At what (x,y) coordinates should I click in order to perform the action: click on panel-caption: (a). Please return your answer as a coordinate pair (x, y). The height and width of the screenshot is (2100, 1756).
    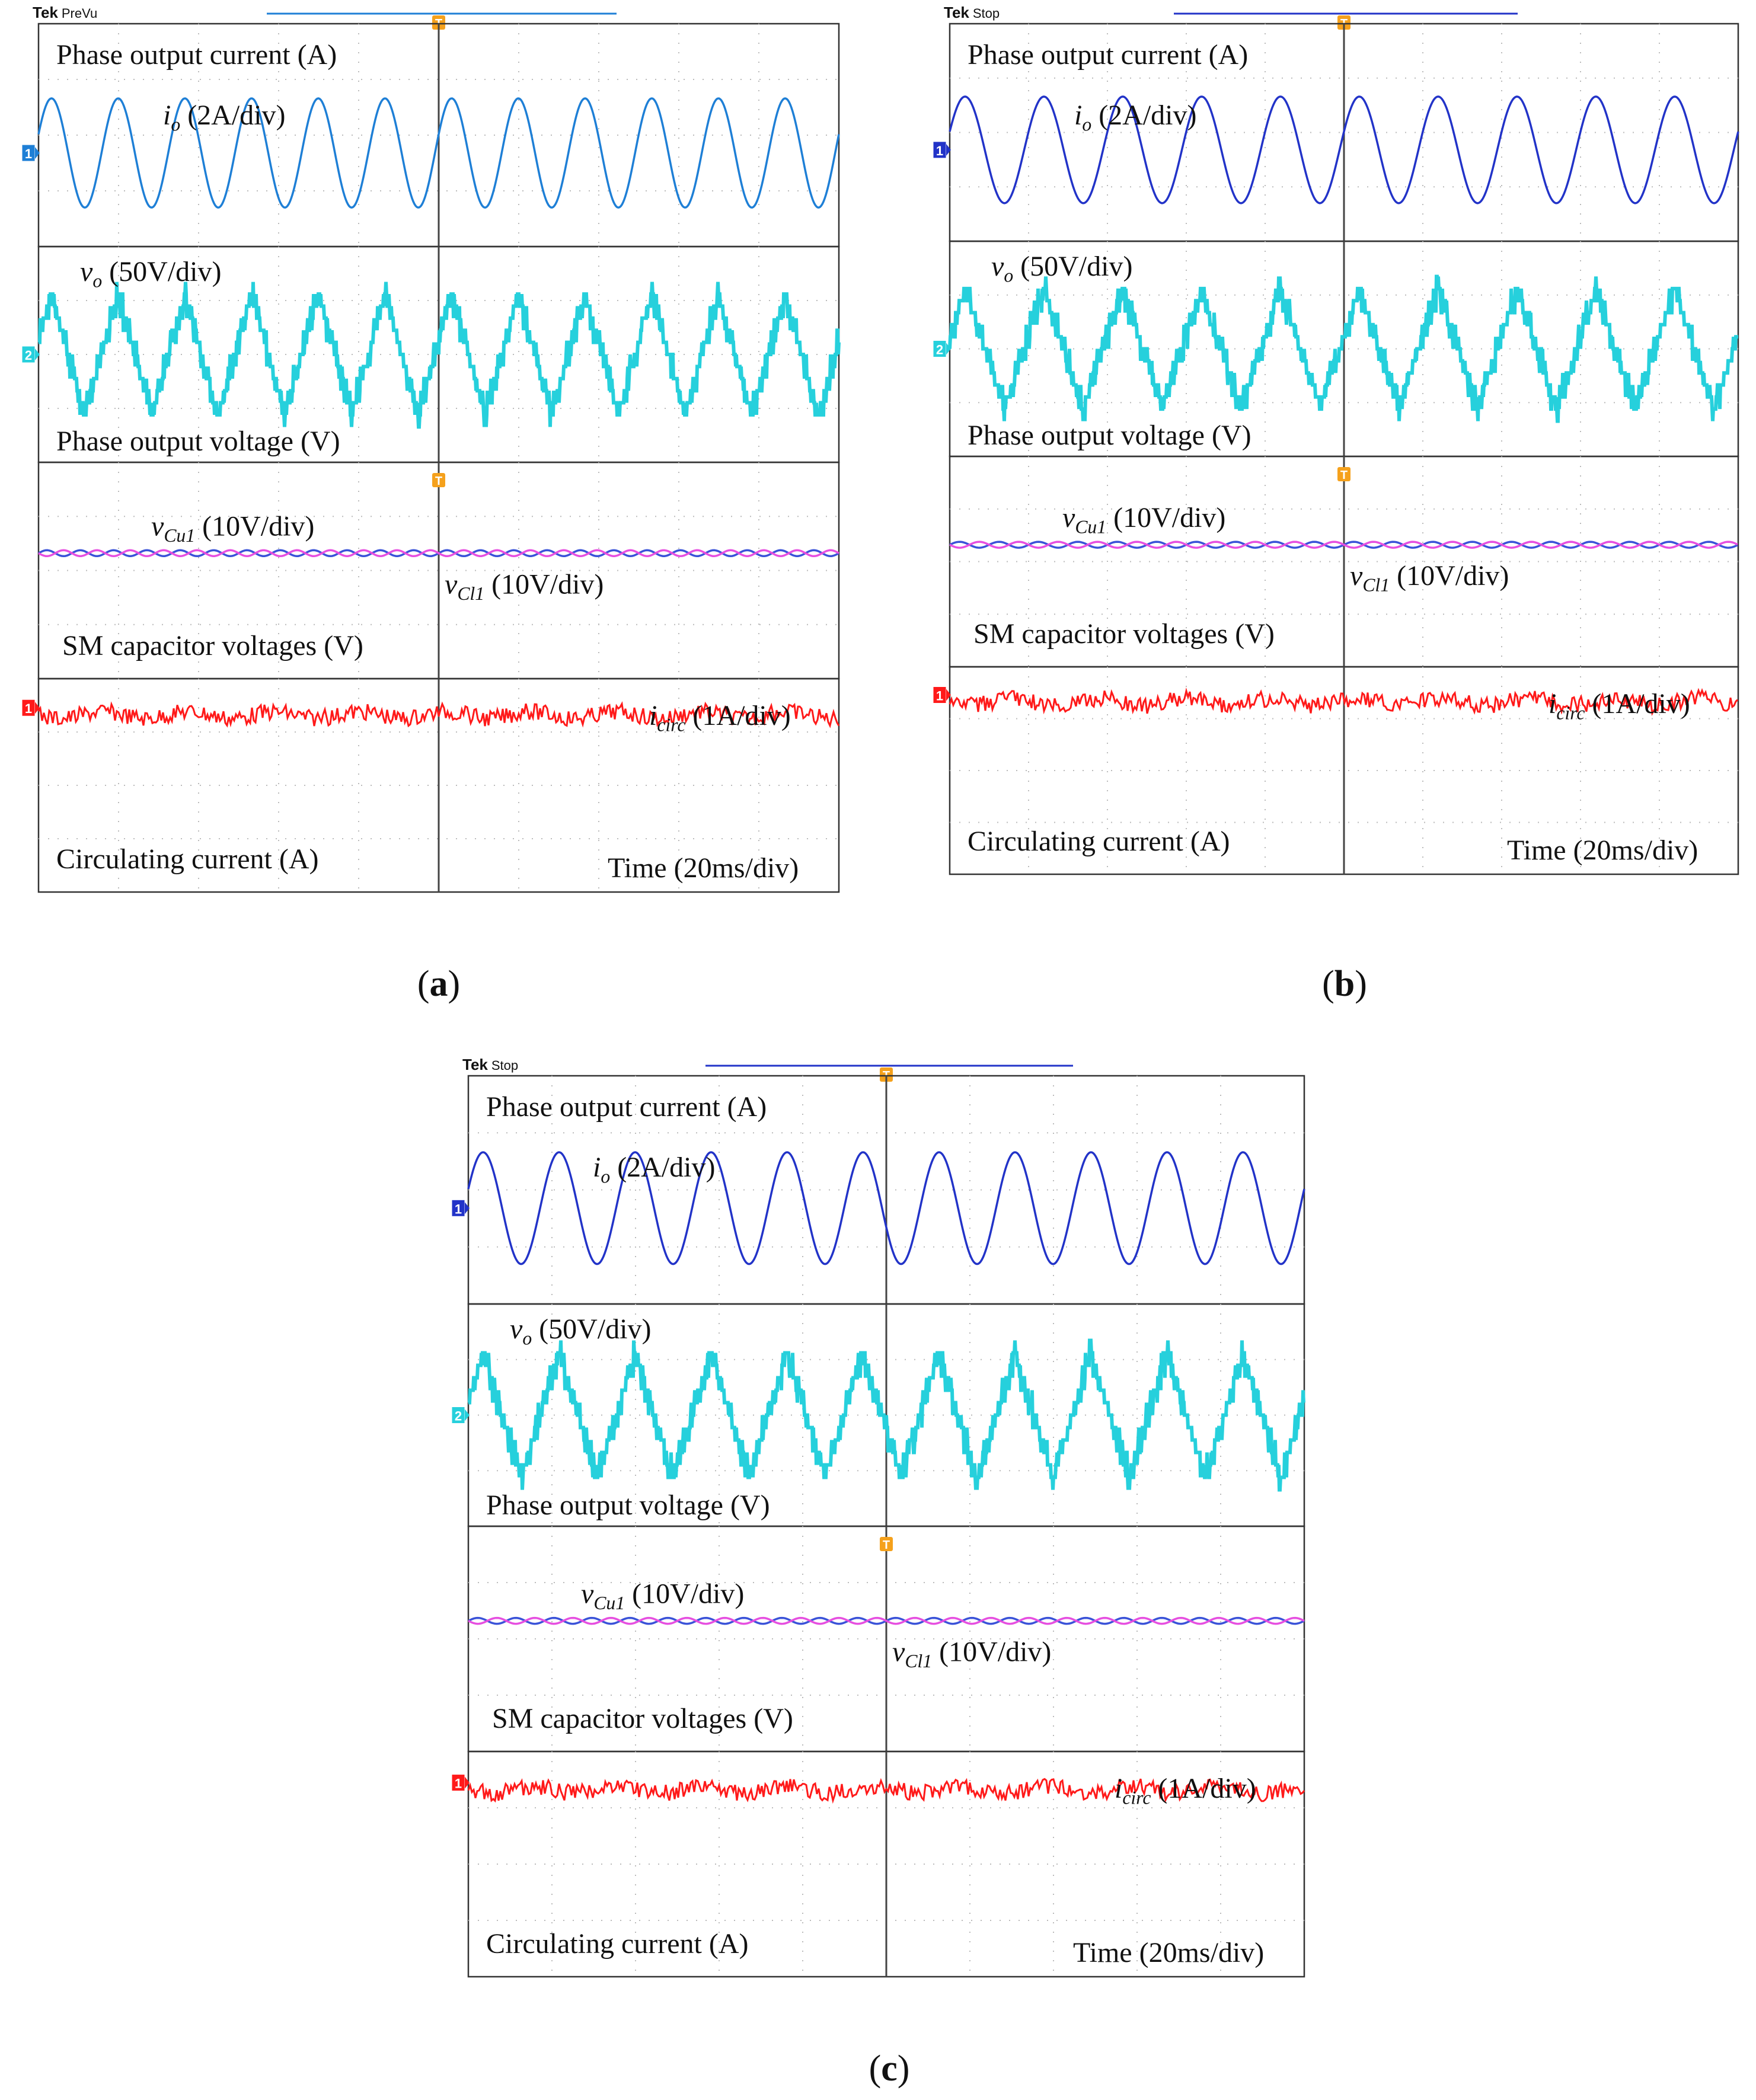
    Looking at the image, I should click on (439, 984).